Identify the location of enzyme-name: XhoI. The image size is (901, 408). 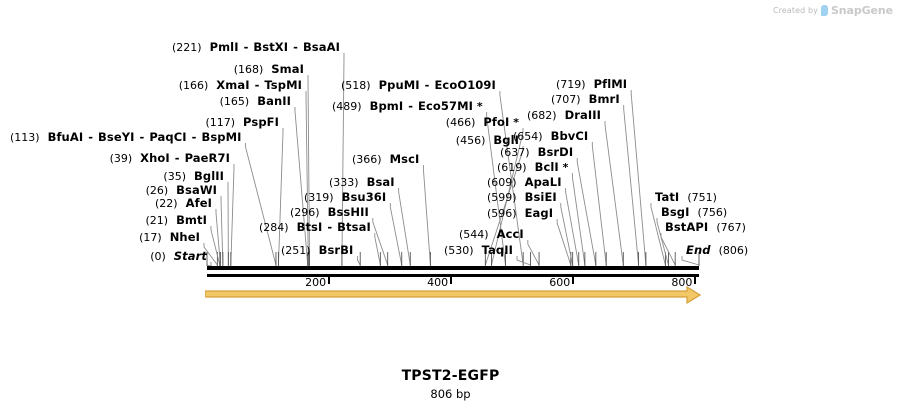
(155, 158).